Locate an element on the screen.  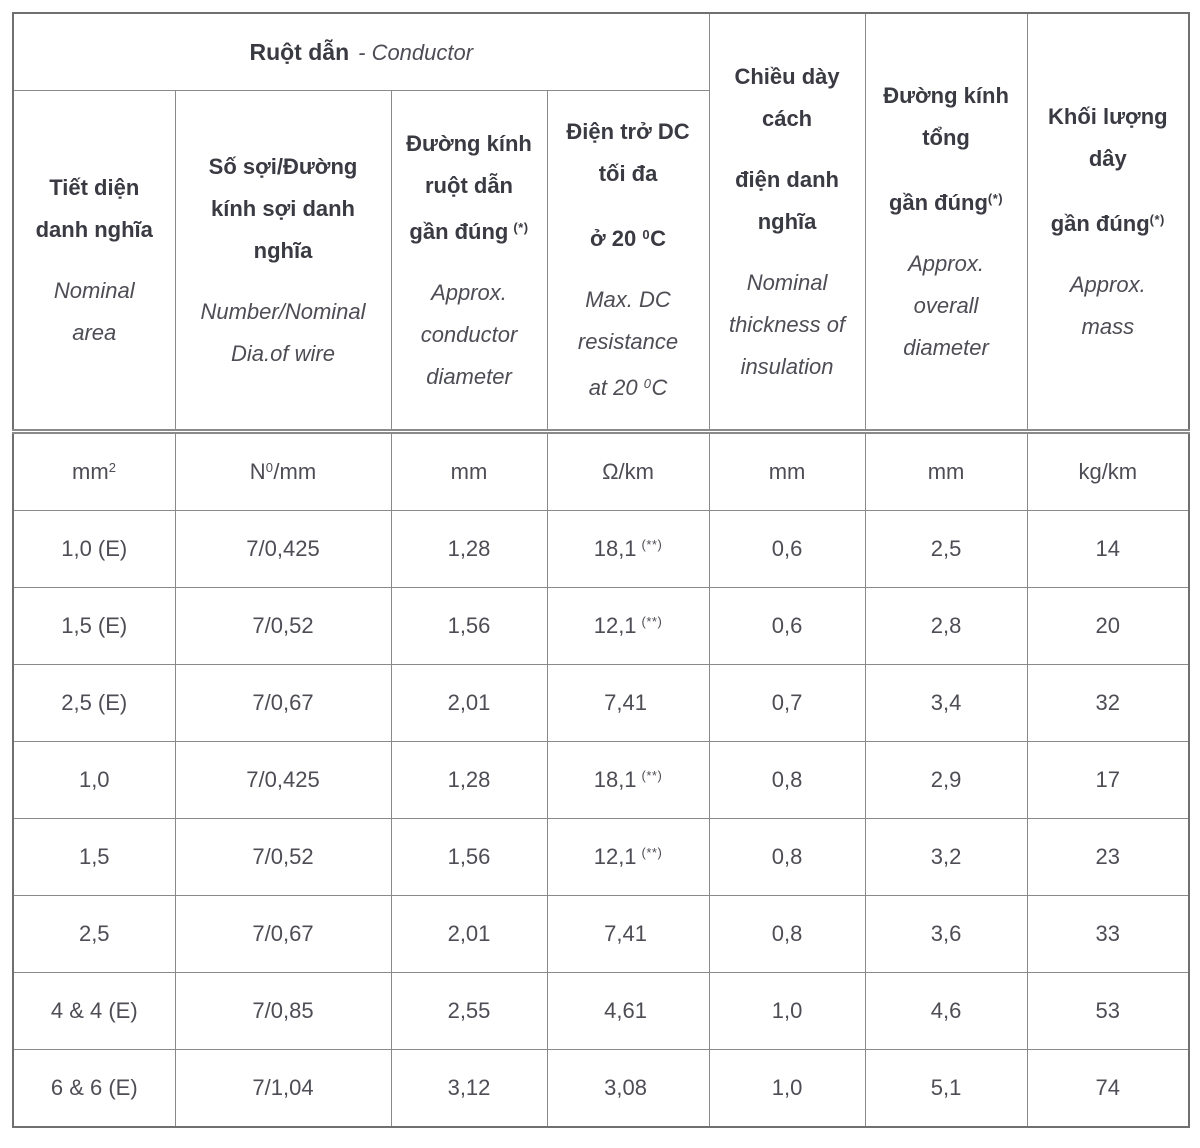
cell-overall-diameter: 4,6 is located at coordinates (946, 1011).